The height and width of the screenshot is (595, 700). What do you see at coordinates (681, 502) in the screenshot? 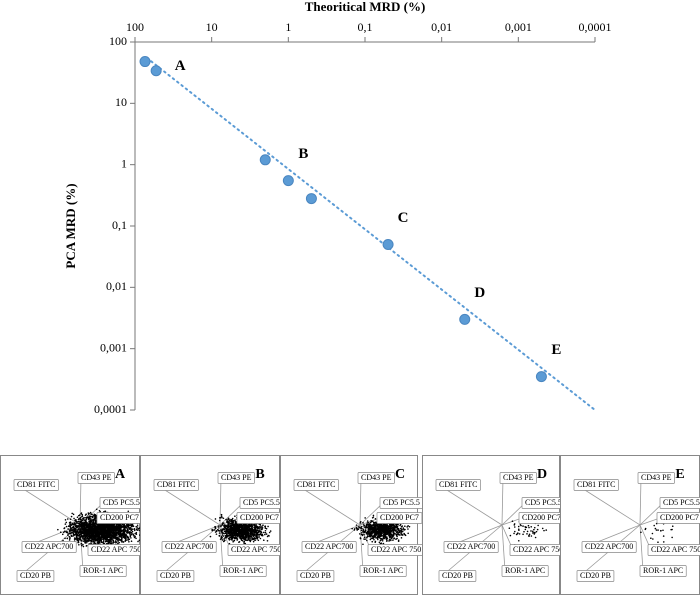
I see `marker-label: CD5 PC5.5` at bounding box center [681, 502].